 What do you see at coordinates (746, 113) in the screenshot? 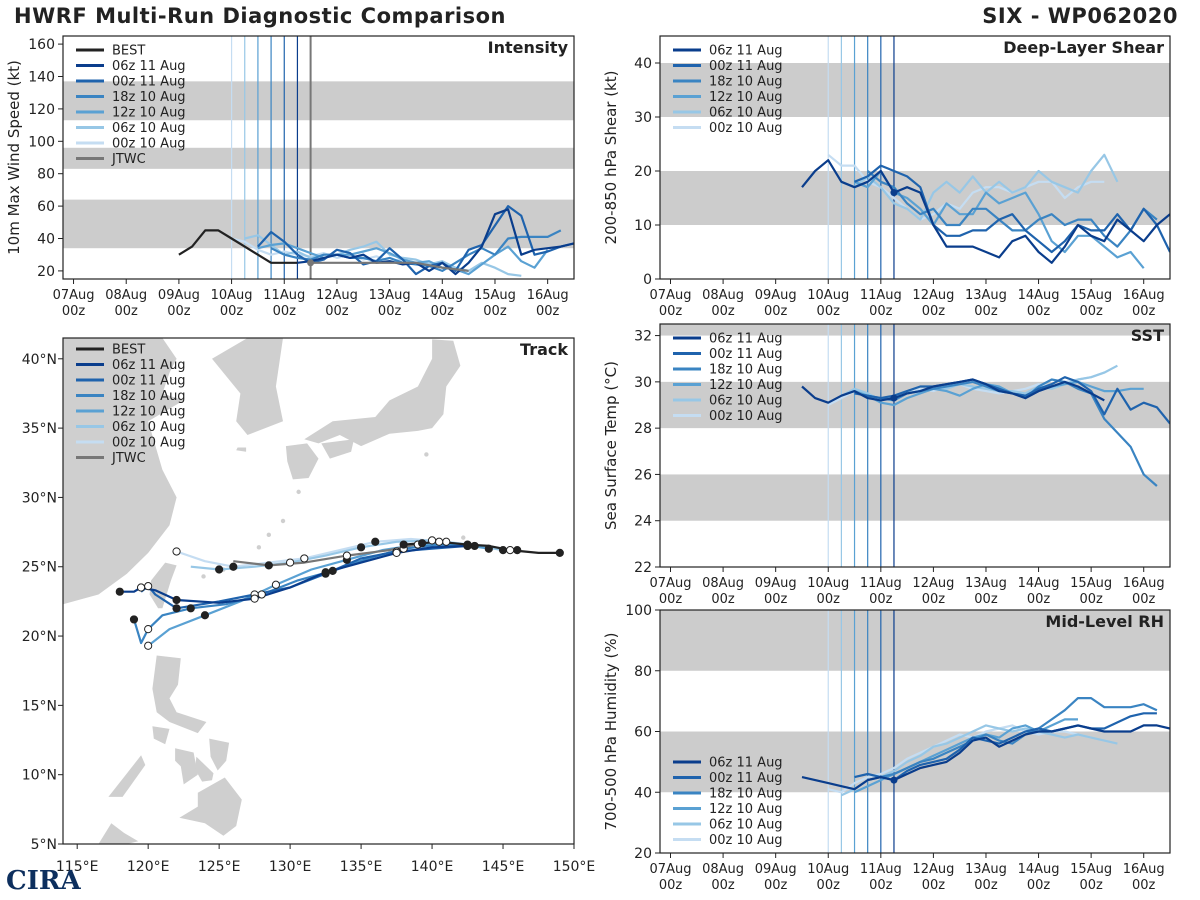
I see `shear-legend-label-06z-10-aug: 06z 10 Aug` at bounding box center [746, 113].